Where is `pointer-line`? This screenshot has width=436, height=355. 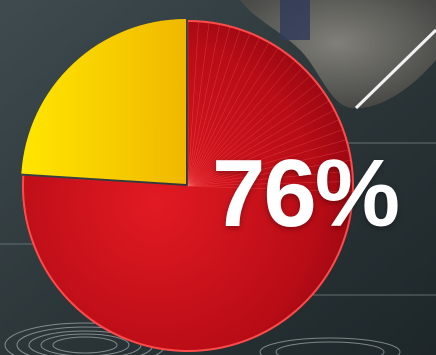 pointer-line is located at coordinates (395, 69).